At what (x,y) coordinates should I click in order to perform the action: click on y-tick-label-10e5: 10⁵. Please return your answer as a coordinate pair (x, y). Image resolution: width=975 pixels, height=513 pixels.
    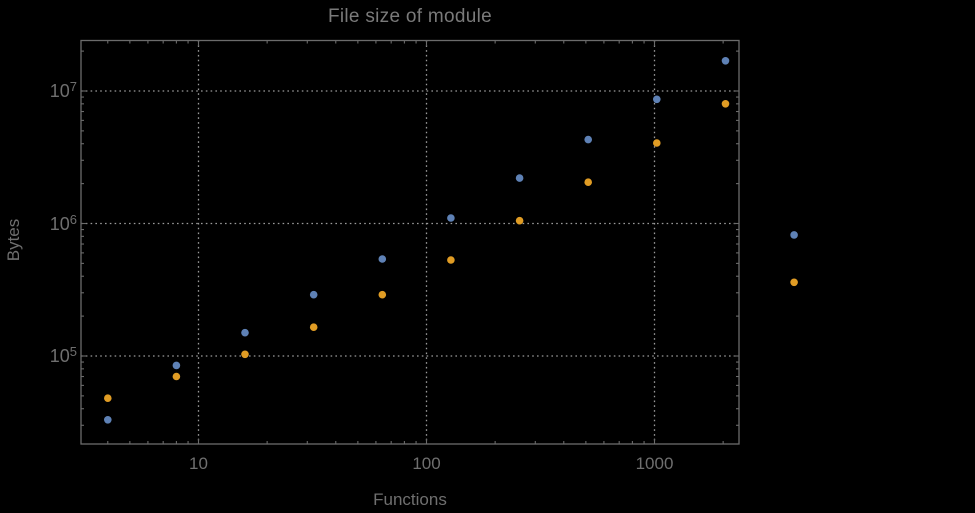
    Looking at the image, I should click on (63, 355).